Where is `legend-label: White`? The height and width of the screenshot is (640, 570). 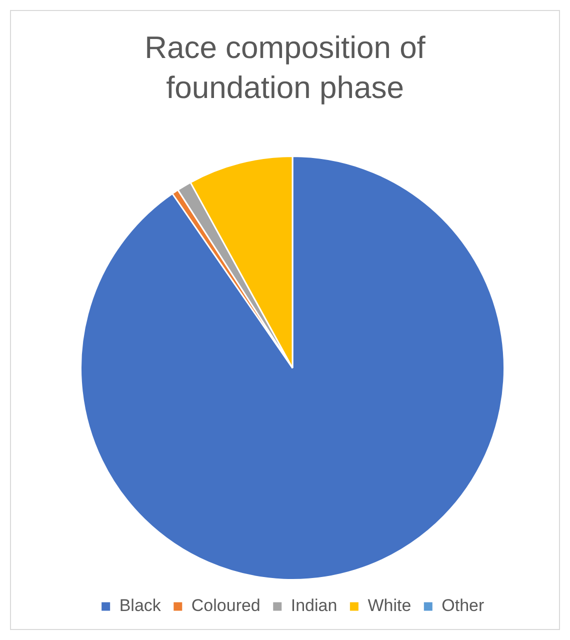
legend-label: White is located at coordinates (390, 606).